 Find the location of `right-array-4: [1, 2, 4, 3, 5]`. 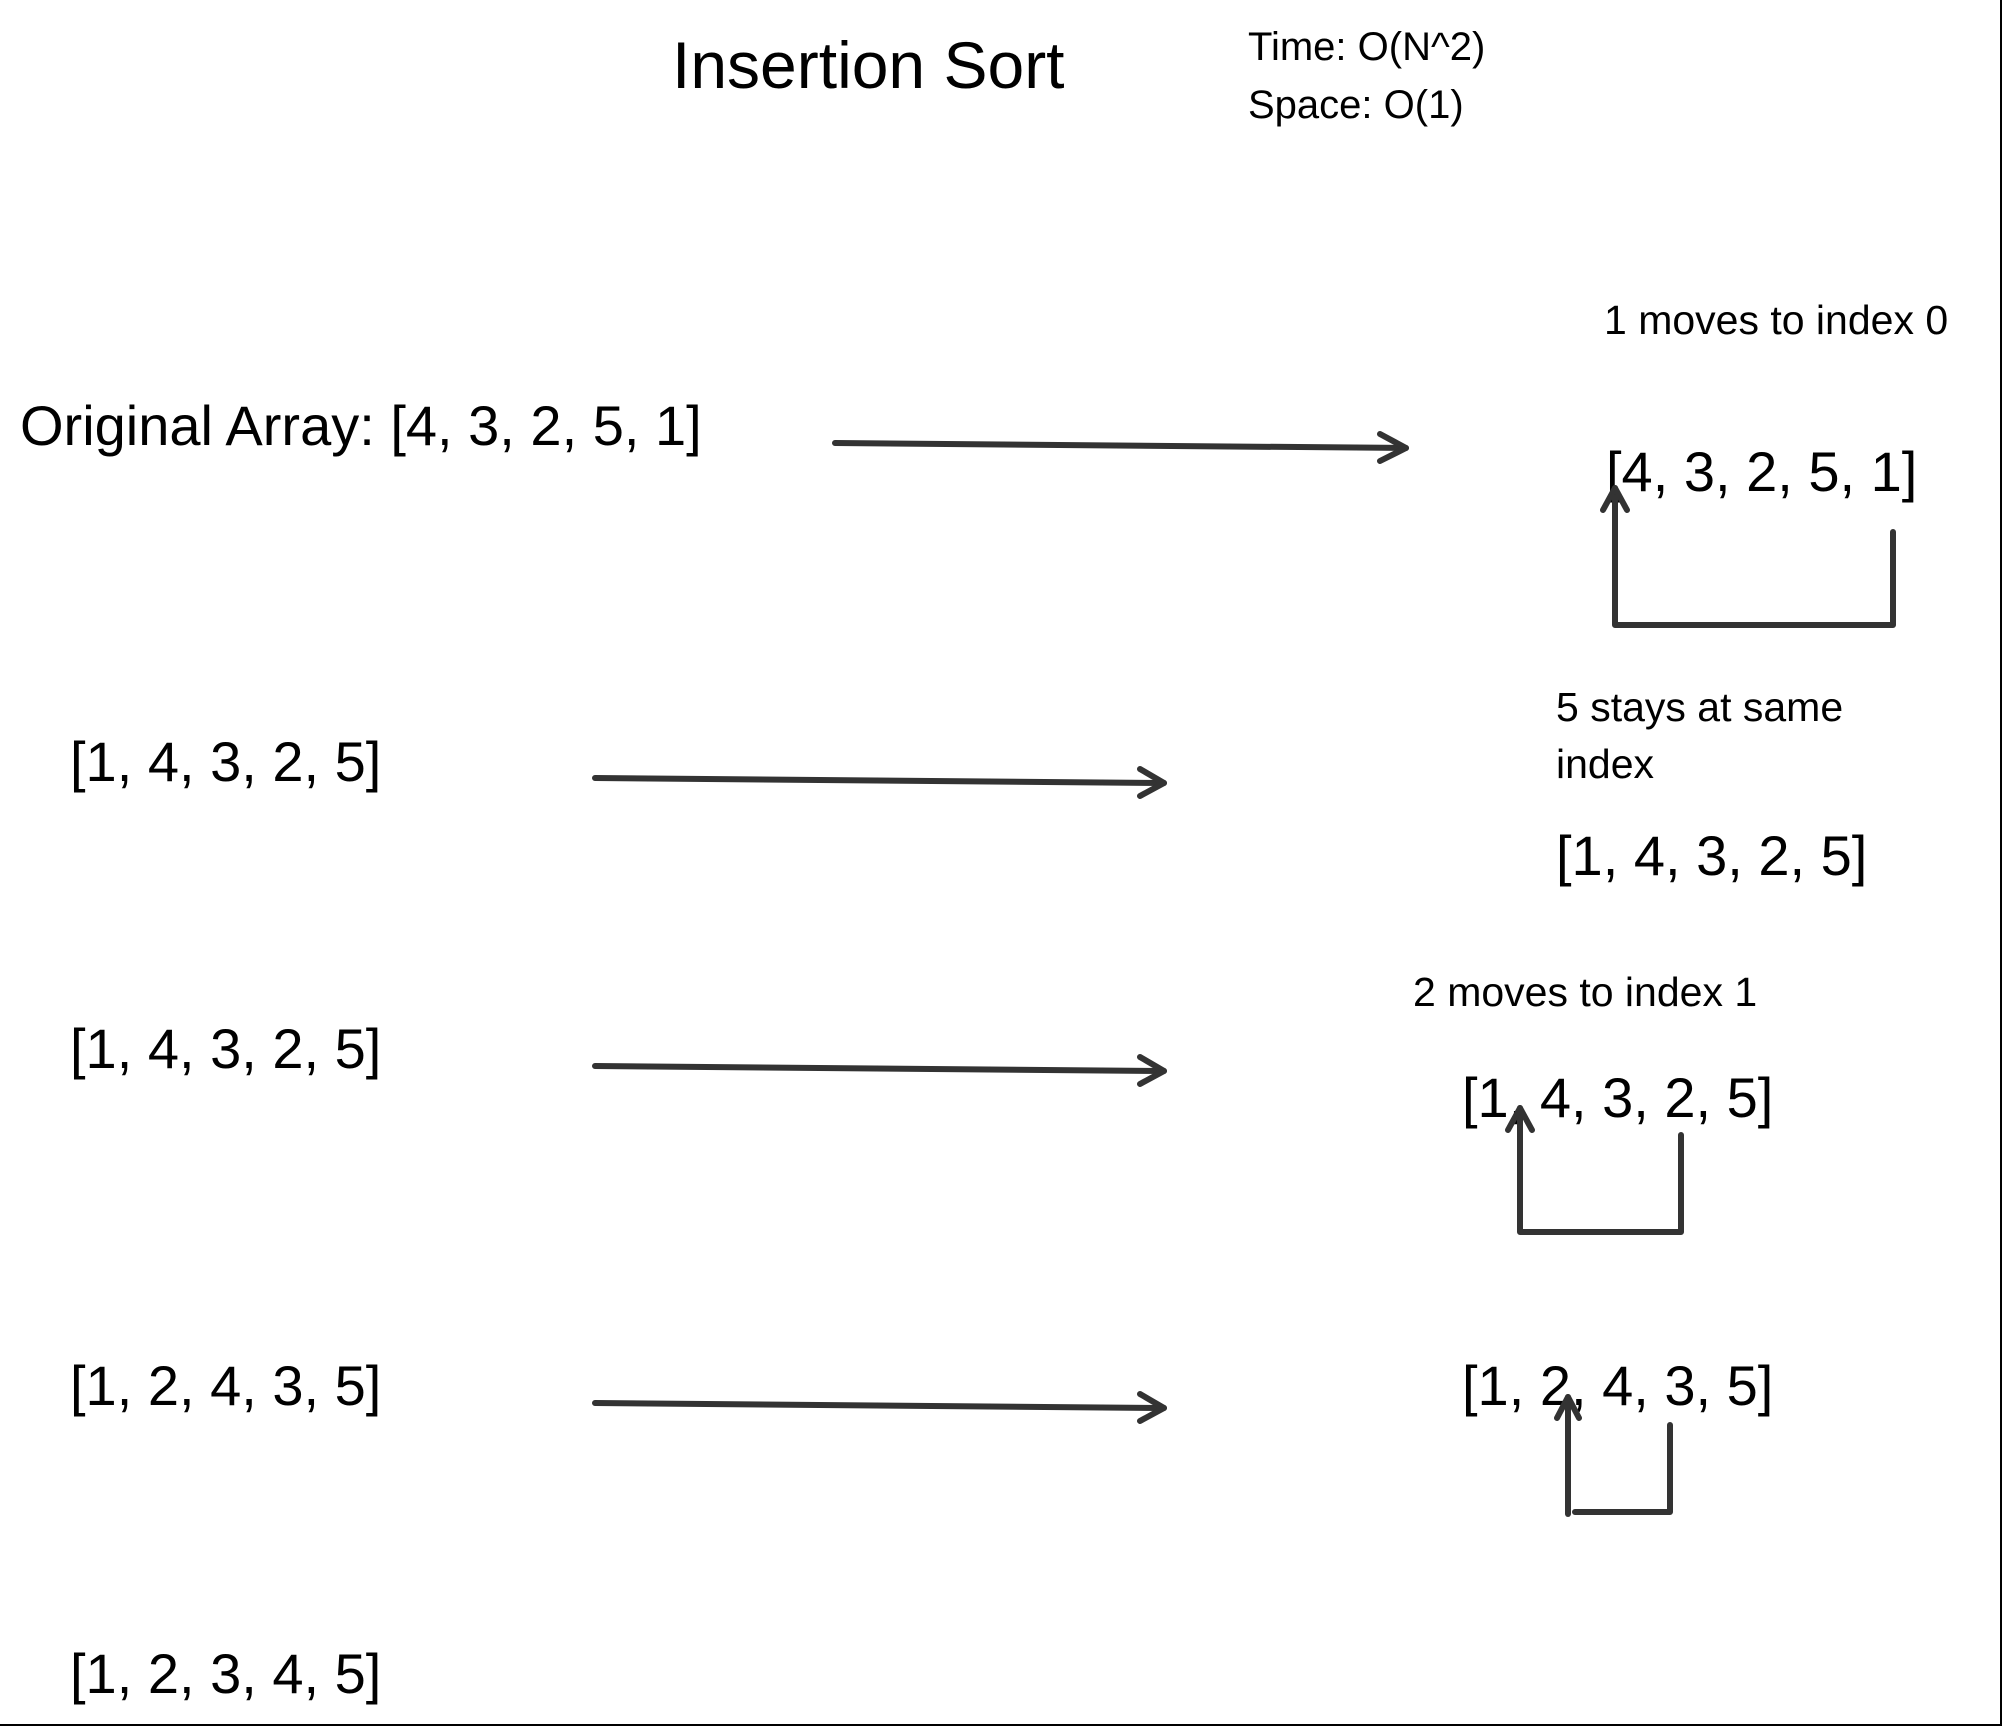

right-array-4: [1, 2, 4, 3, 5] is located at coordinates (1618, 1385).